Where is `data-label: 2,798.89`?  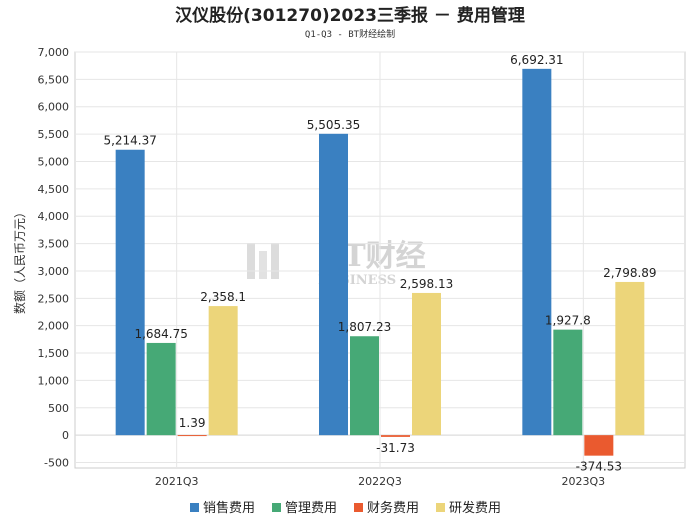 data-label: 2,798.89 is located at coordinates (629, 273).